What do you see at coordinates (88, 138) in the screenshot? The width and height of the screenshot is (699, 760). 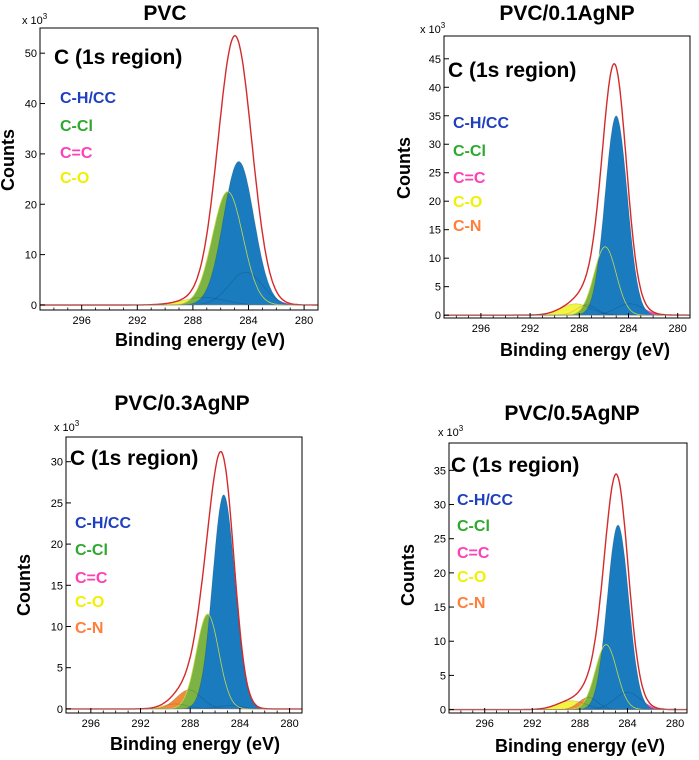 I see `legend: C-H/CC C-Cl C=C C-O` at bounding box center [88, 138].